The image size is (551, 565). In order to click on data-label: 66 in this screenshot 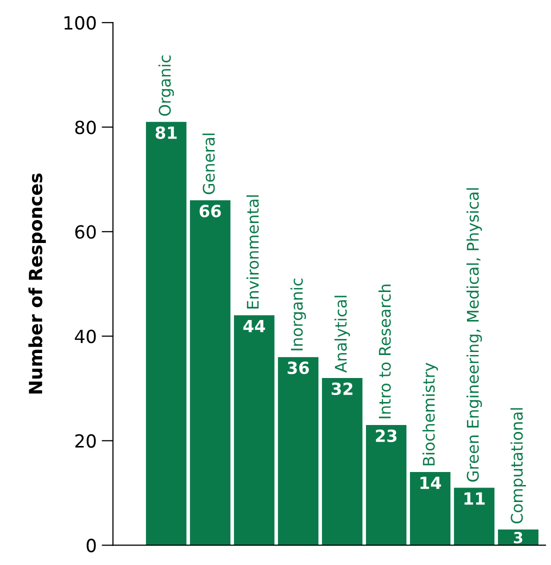, I will do `click(210, 211)`.